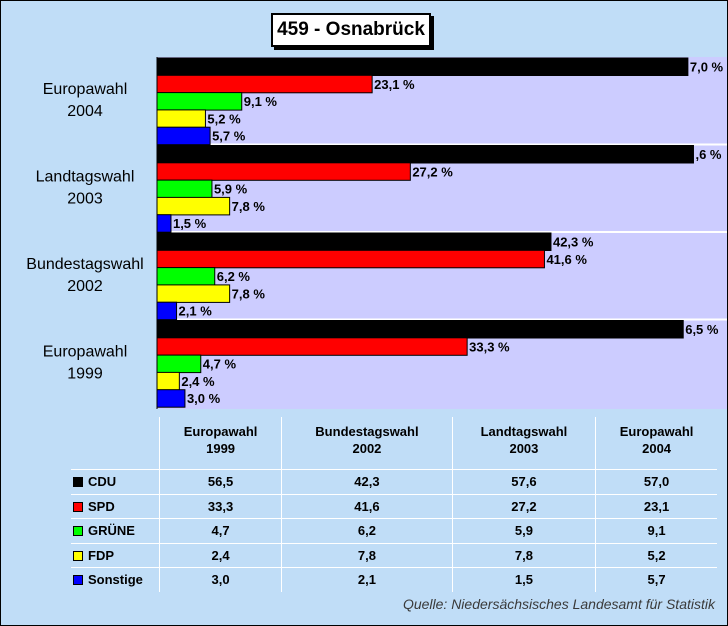  Describe the element at coordinates (220, 579) in the screenshot. I see `table-cell: 3,0` at that location.